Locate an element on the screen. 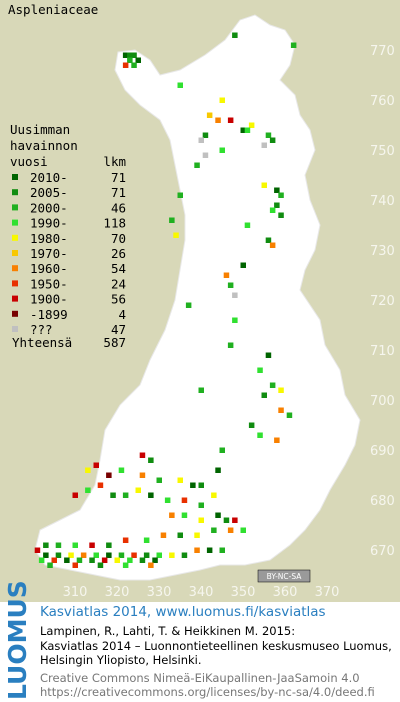 The height and width of the screenshot is (702, 400). y-tick-label: 740 is located at coordinates (382, 201).